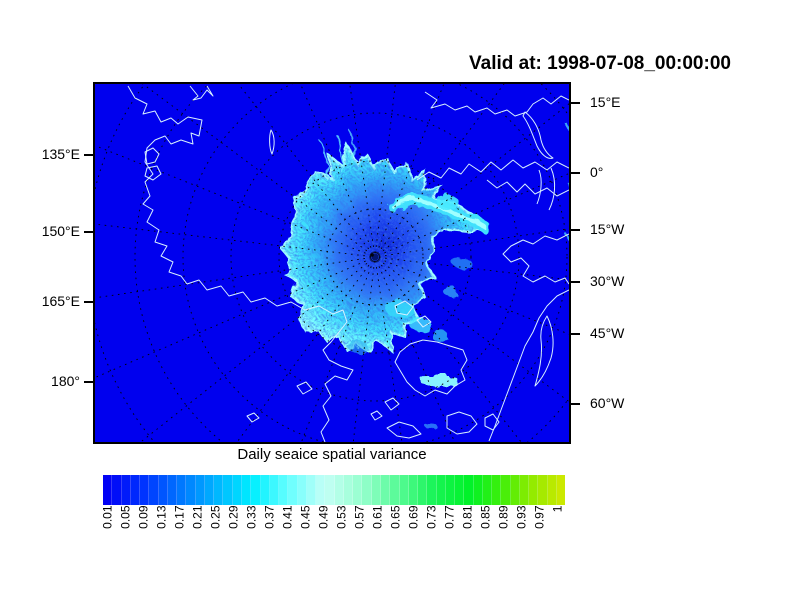 The height and width of the screenshot is (612, 792). What do you see at coordinates (496, 104) in the screenshot?
I see `coastline-top-right` at bounding box center [496, 104].